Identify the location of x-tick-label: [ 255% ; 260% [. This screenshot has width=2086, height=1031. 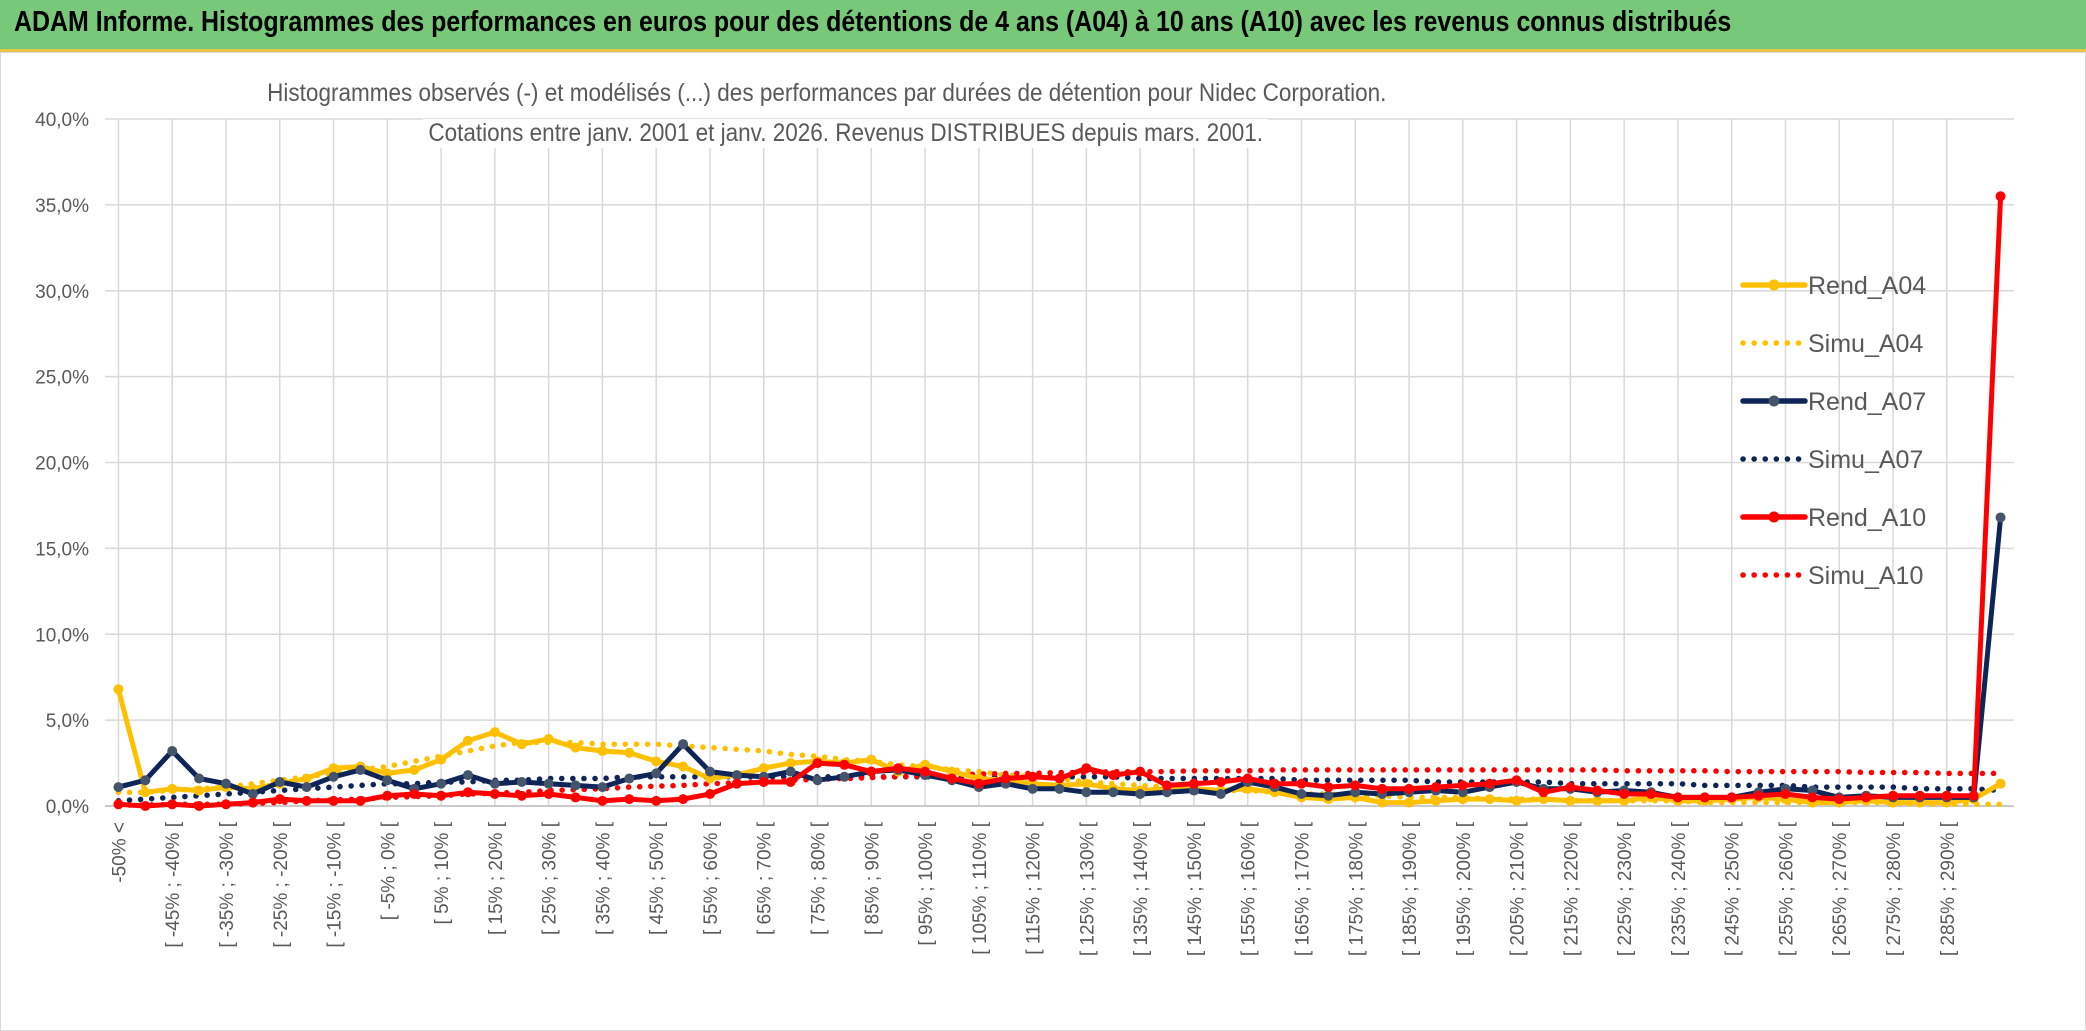
(1786, 888).